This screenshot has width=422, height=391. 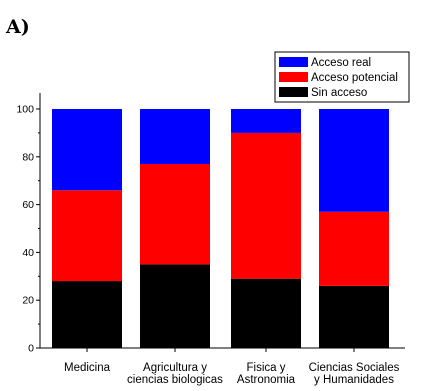 I want to click on legend-swatch-acceso-real, so click(x=293, y=62).